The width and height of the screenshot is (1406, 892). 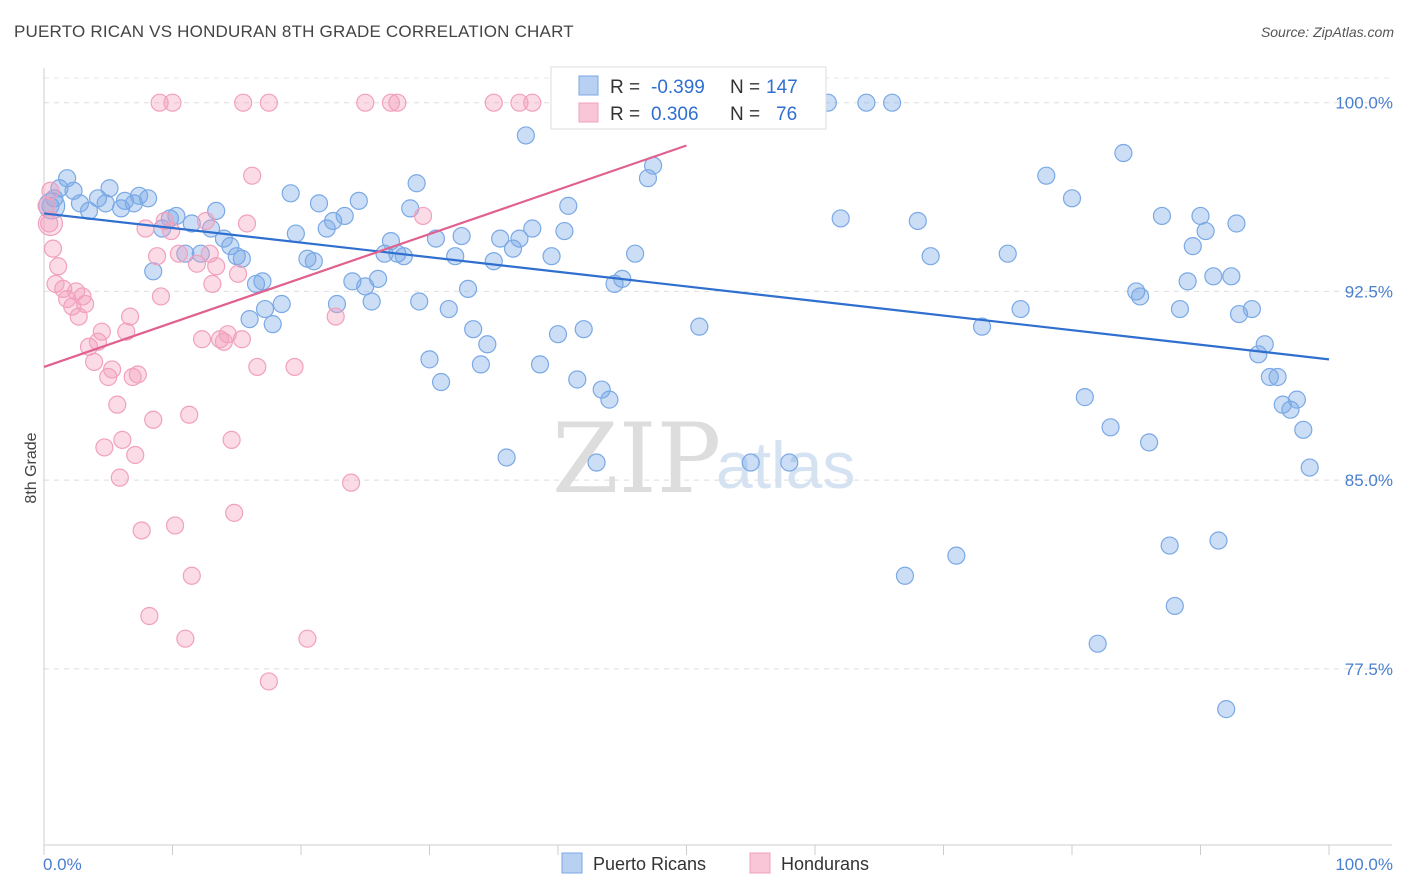 What do you see at coordinates (1364, 386) in the screenshot?
I see `y-tick-labels: 100.0% 92.5% 85.0% 77.5%` at bounding box center [1364, 386].